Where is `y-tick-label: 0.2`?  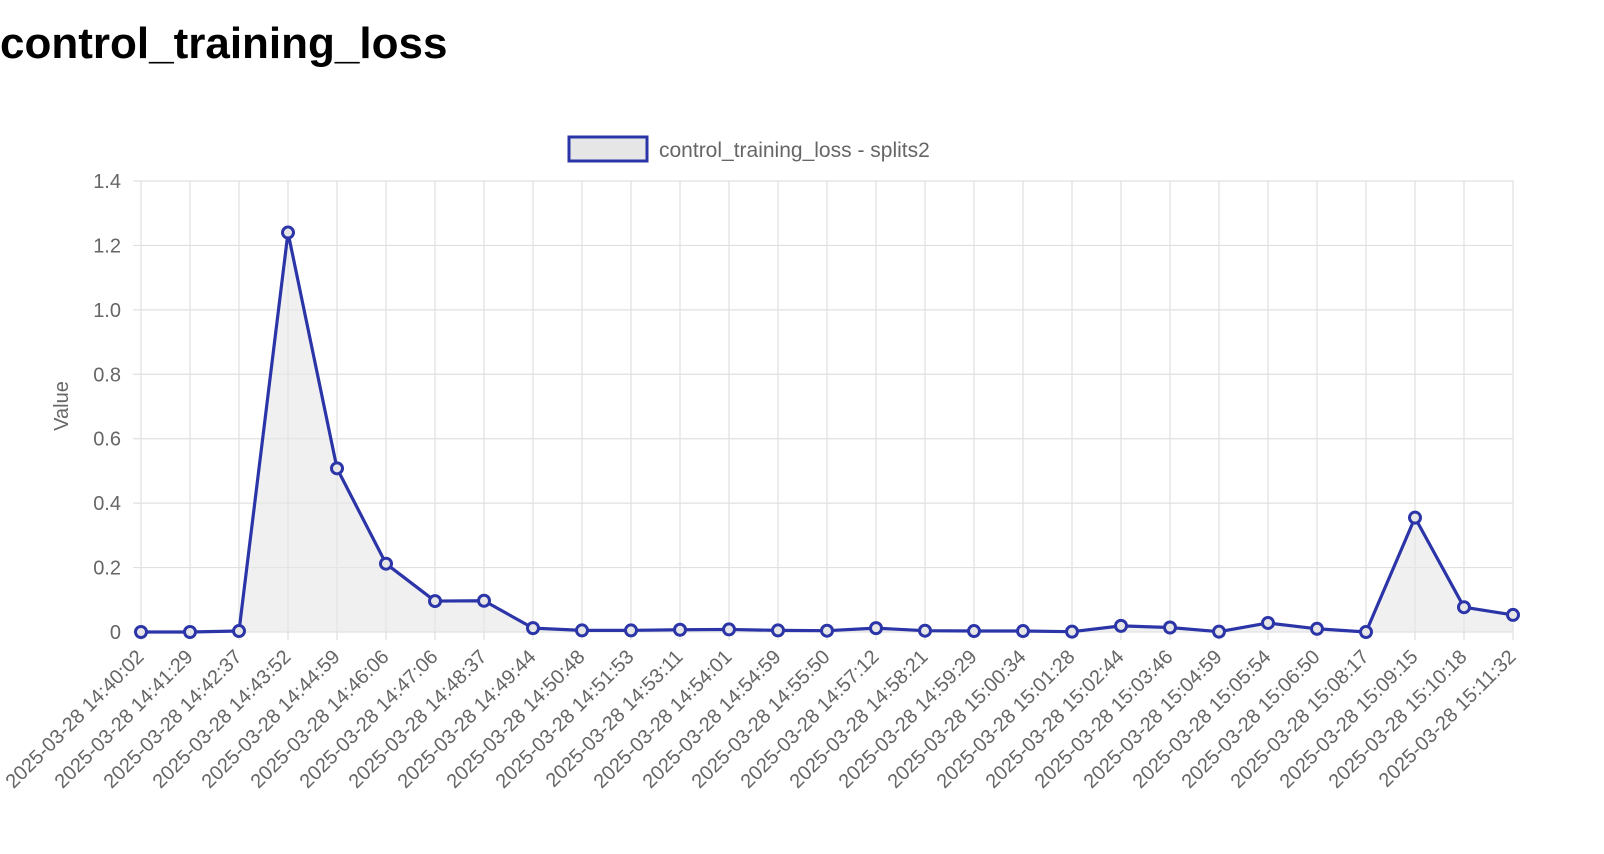
y-tick-label: 0.2 is located at coordinates (107, 569).